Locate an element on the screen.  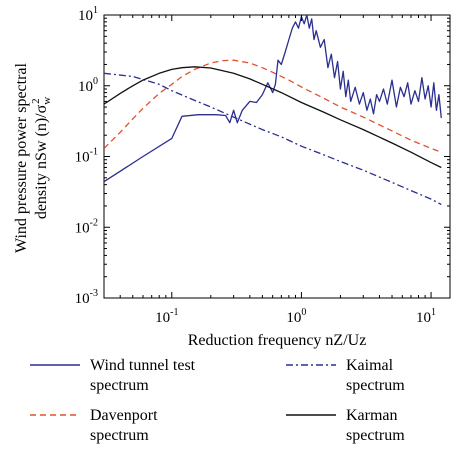
legend-label-1: Kaimal is located at coordinates (370, 365).